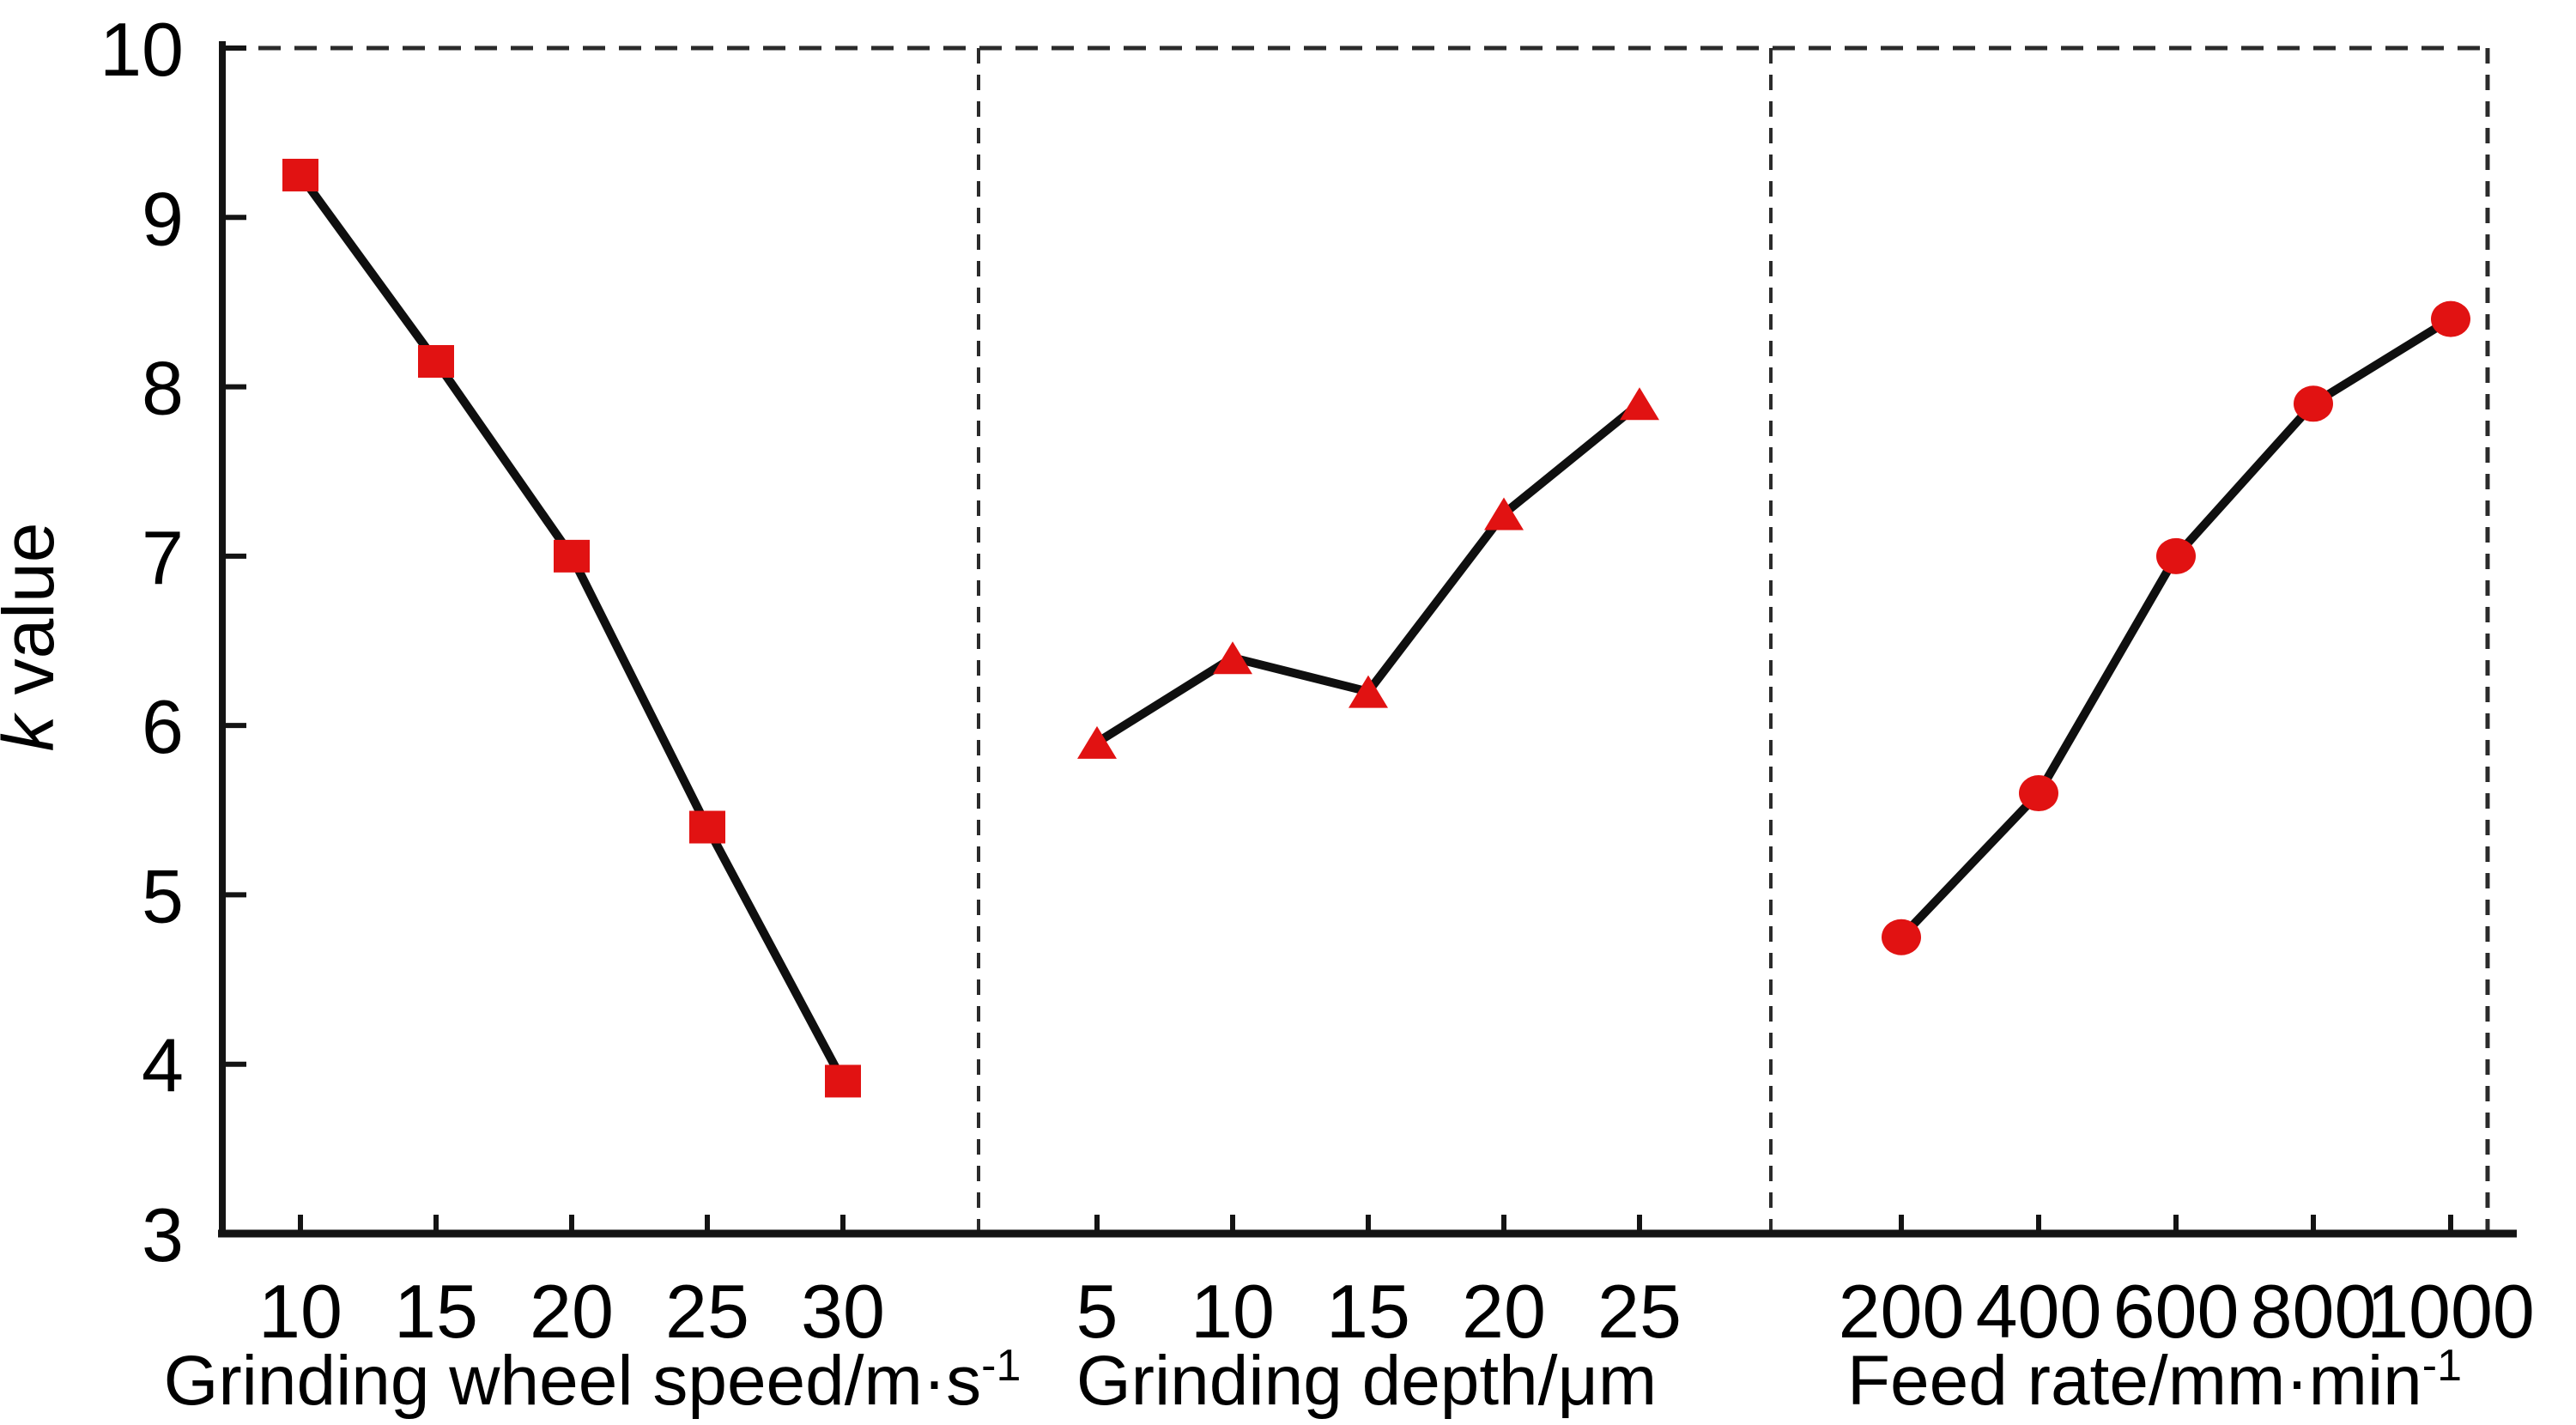 The height and width of the screenshot is (1425, 2576). Describe the element at coordinates (163, 557) in the screenshot. I see `y-tick-label: 7` at that location.